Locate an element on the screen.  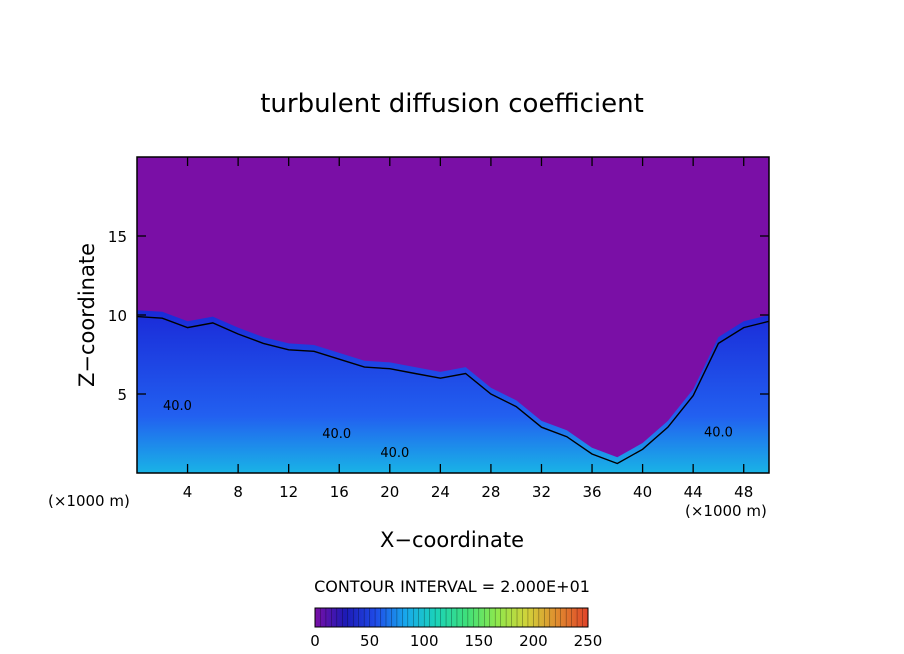
x-axis-label: X−coordinate is located at coordinates (452, 540).